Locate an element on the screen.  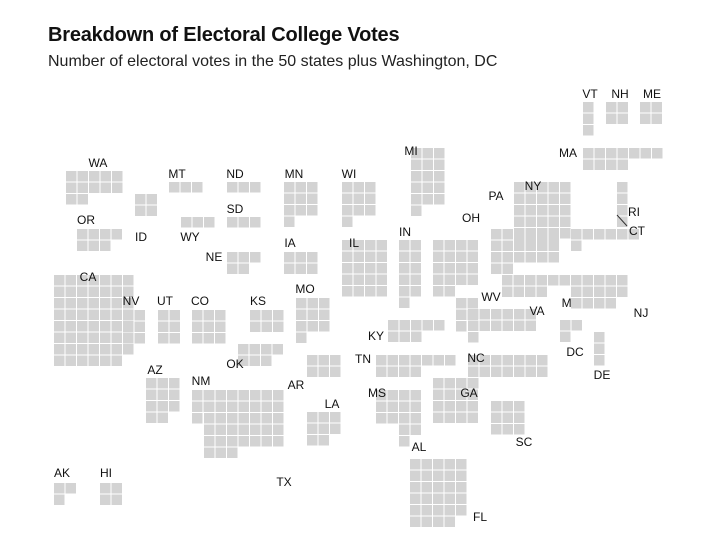
state-label-wv: WV is located at coordinates (490, 297).